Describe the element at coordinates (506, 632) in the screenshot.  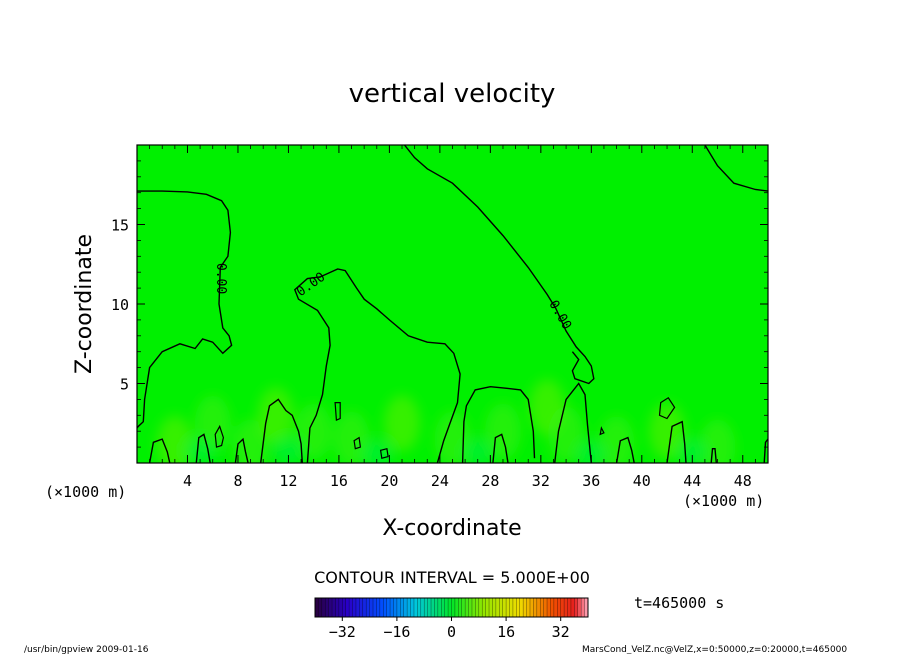
I see `colorbar-tick-label: 16` at that location.